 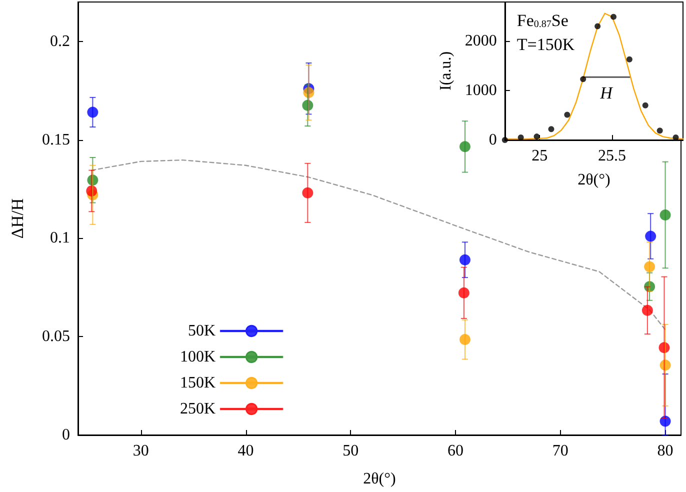 What do you see at coordinates (198, 409) in the screenshot?
I see `legend-label: 250K` at bounding box center [198, 409].